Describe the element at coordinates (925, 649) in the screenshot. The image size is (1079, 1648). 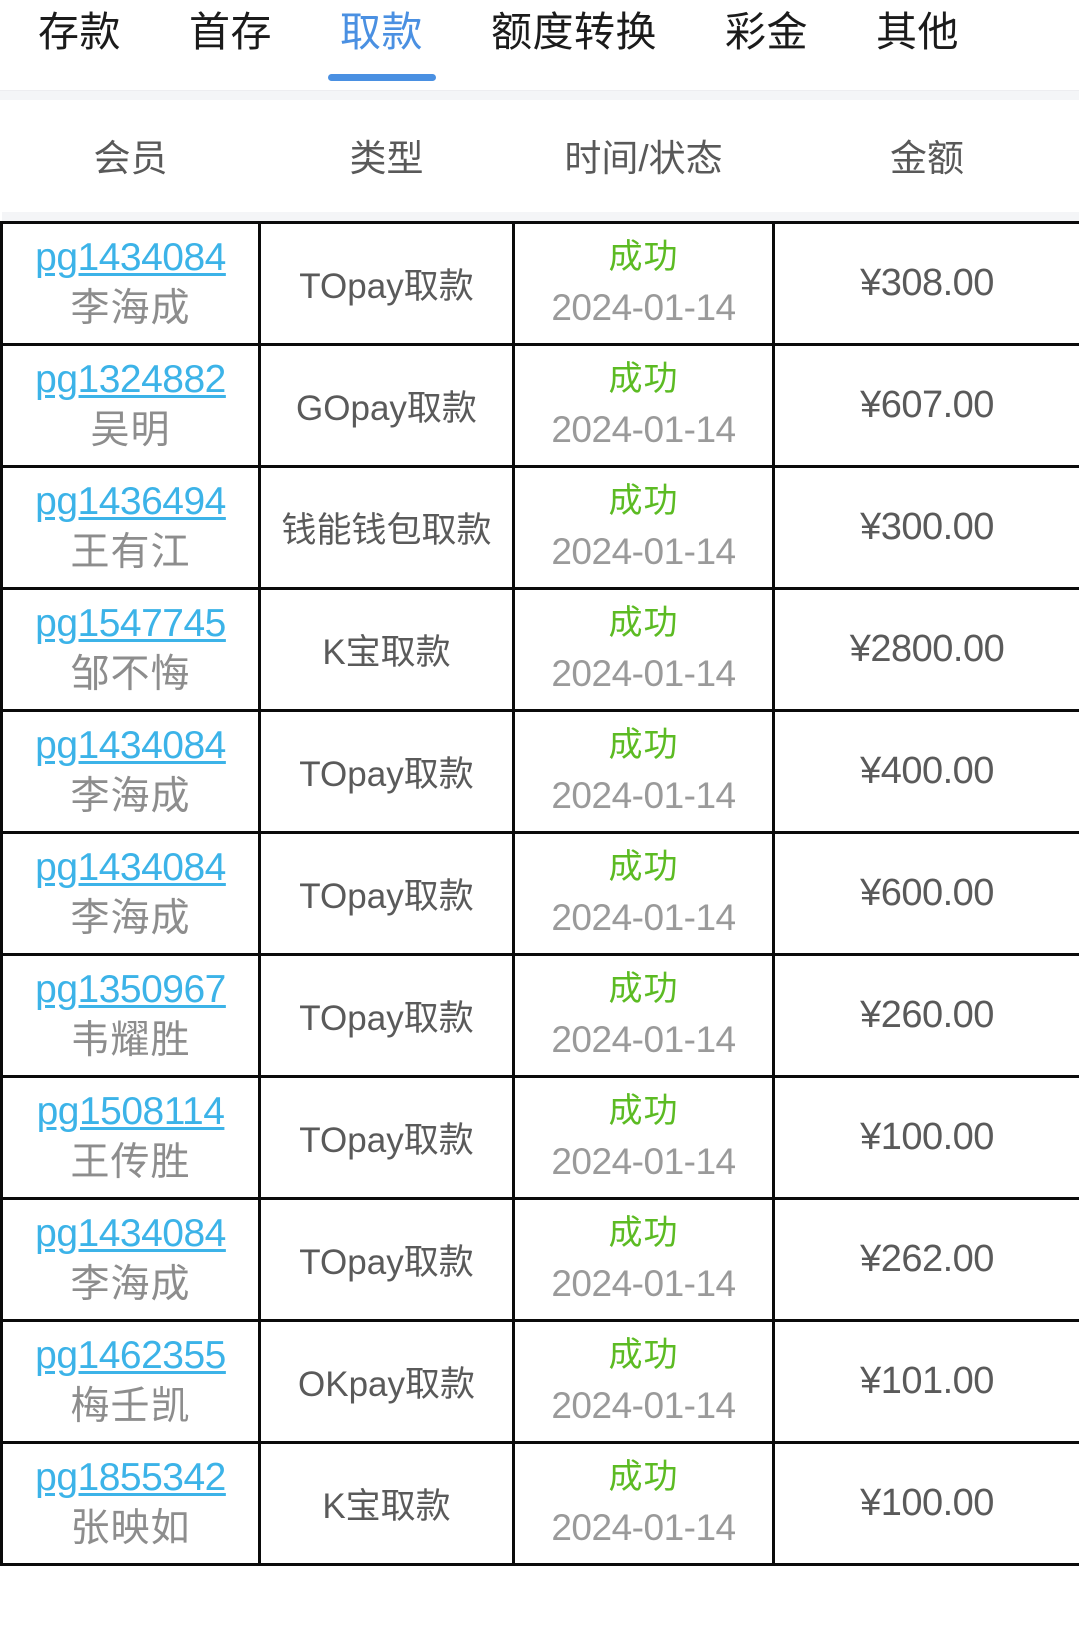
I see `cell-amount: ¥2800.00` at that location.